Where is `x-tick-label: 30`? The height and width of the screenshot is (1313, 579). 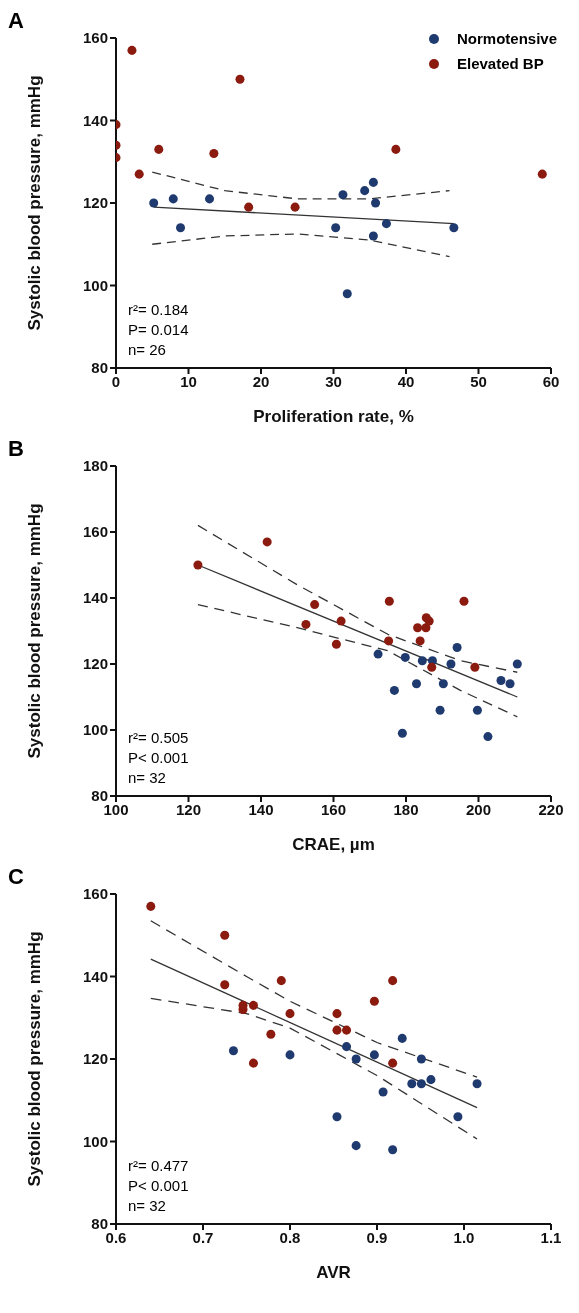
x-tick-label: 30 is located at coordinates (333, 381).